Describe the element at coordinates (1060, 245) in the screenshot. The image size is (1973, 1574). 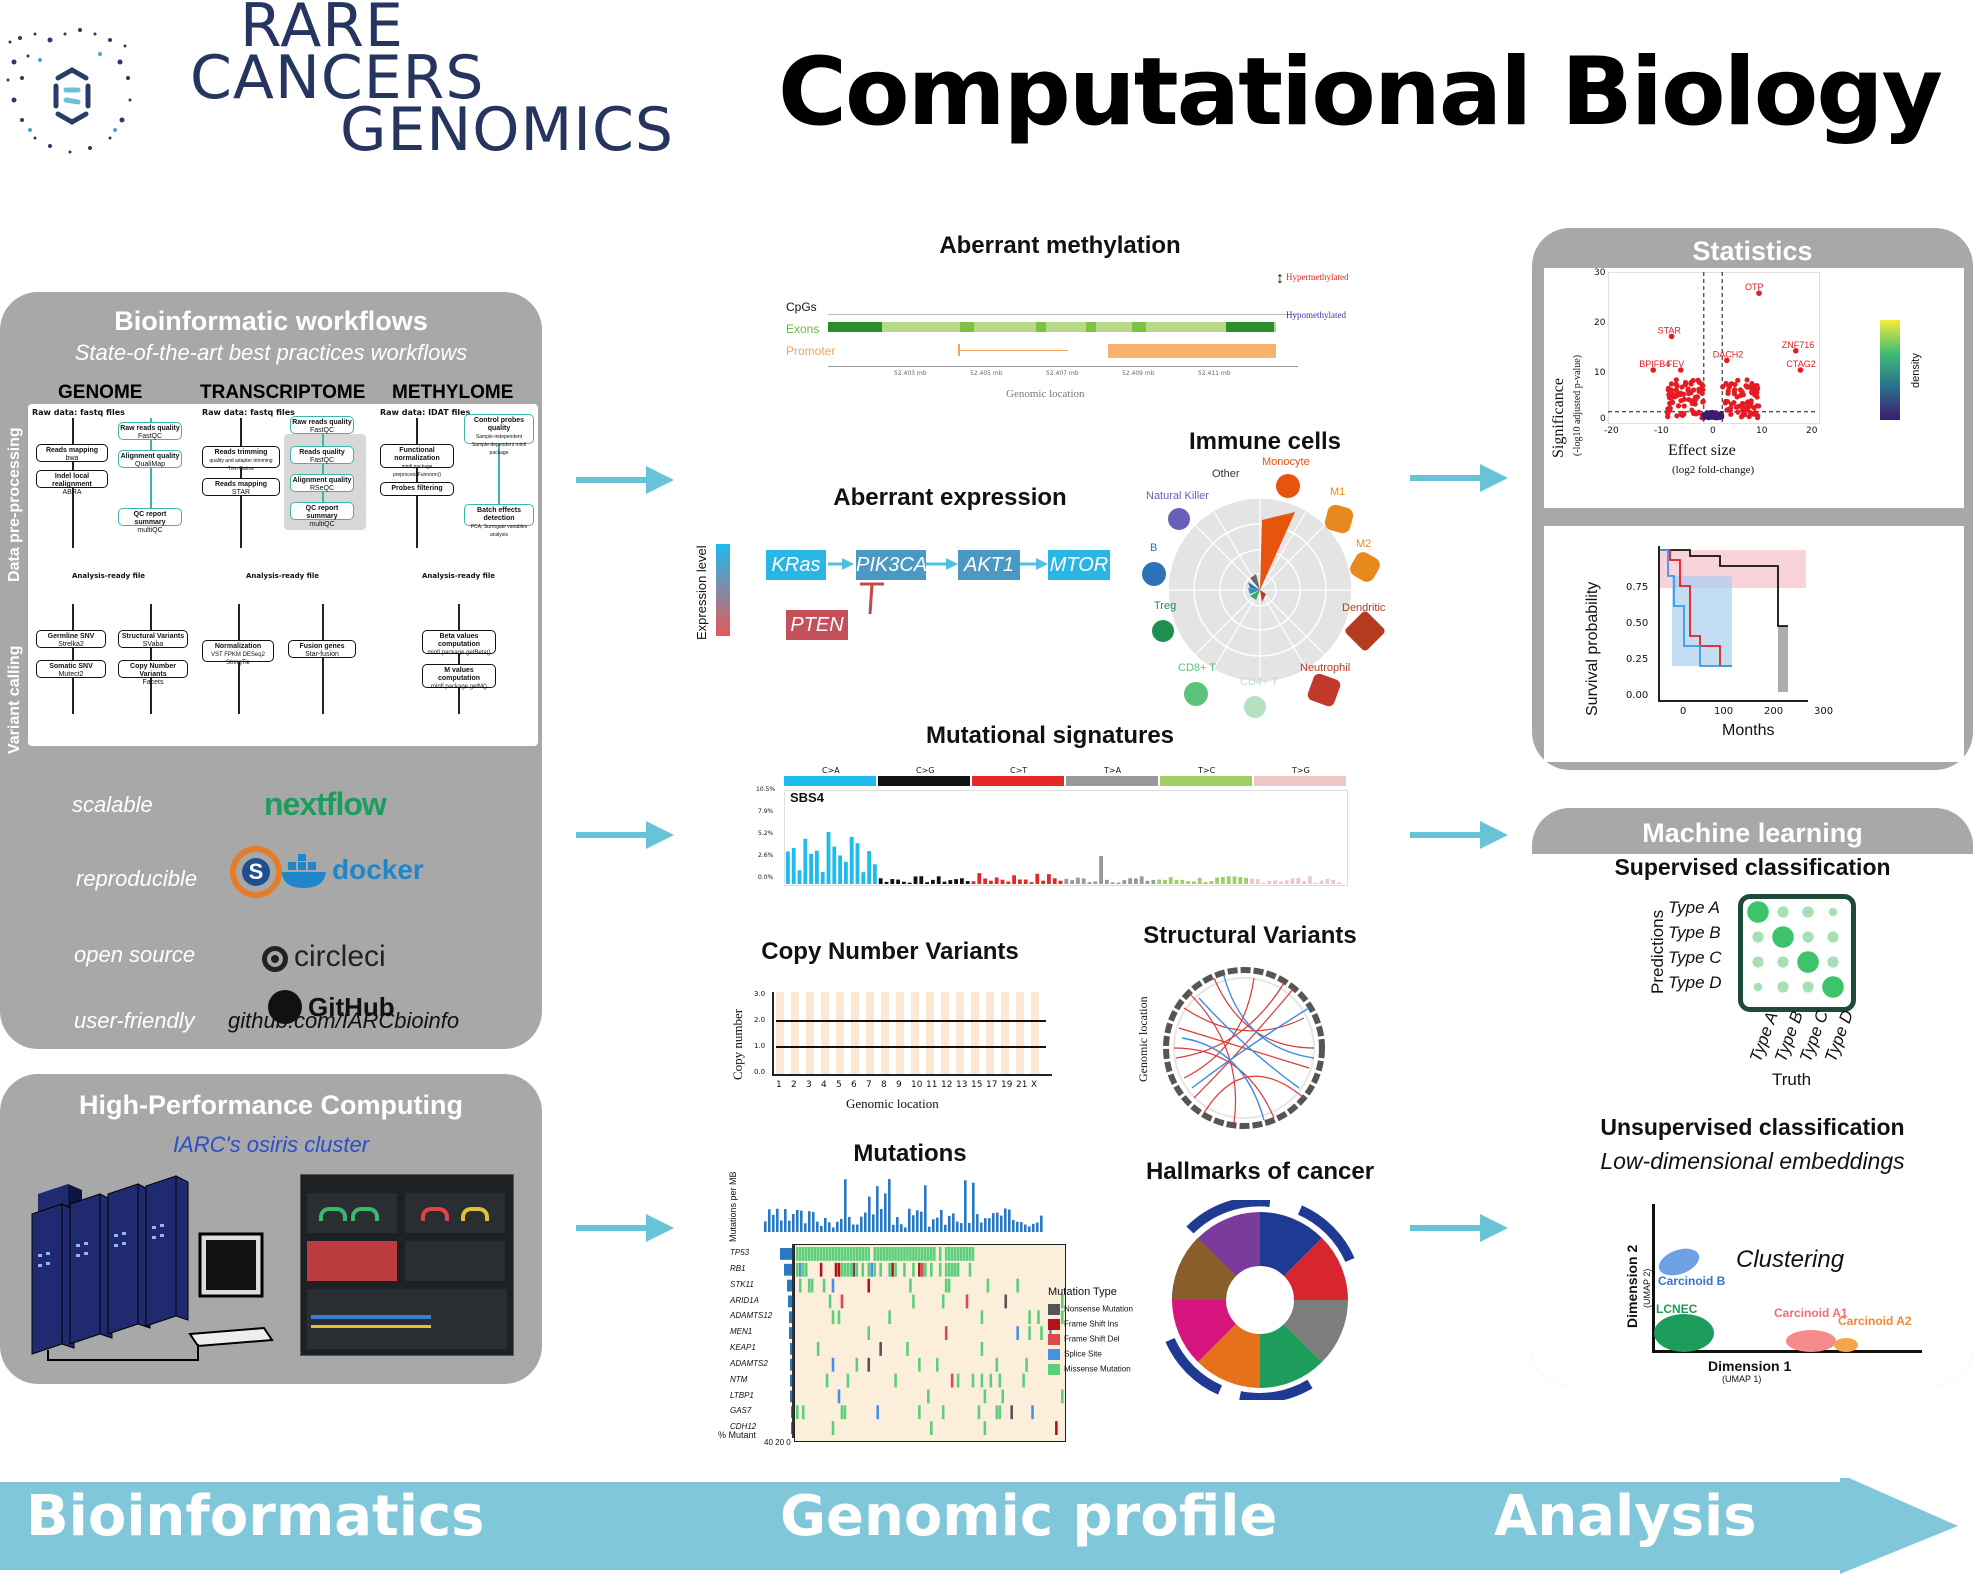
I see `methylation-title: Aberrant methylation` at that location.